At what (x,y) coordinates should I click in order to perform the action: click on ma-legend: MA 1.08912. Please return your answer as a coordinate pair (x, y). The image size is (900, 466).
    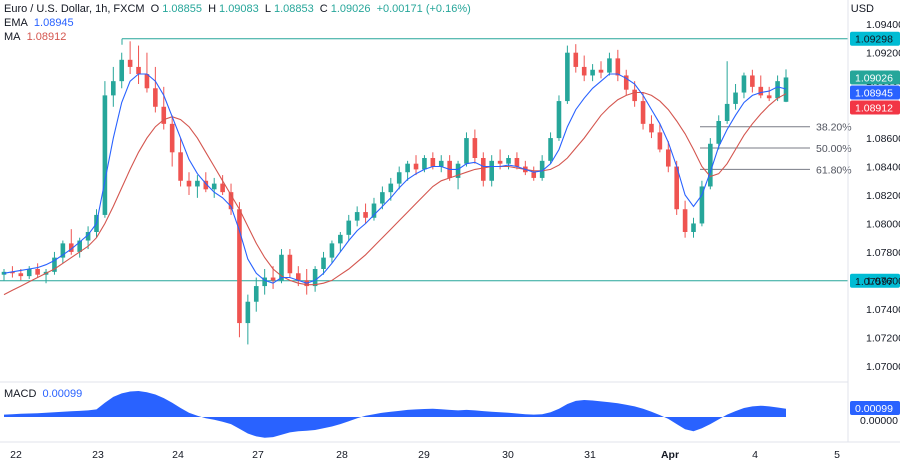
    Looking at the image, I should click on (36, 37).